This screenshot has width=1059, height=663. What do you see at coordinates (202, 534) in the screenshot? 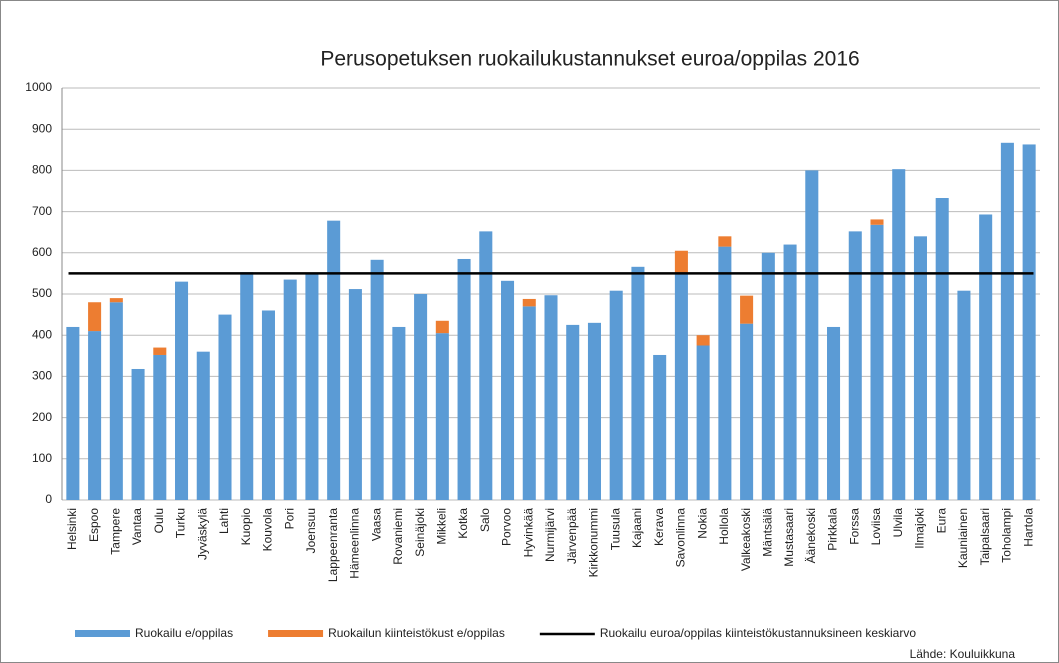
I see `x-tick-label: Jyväskylä` at bounding box center [202, 534].